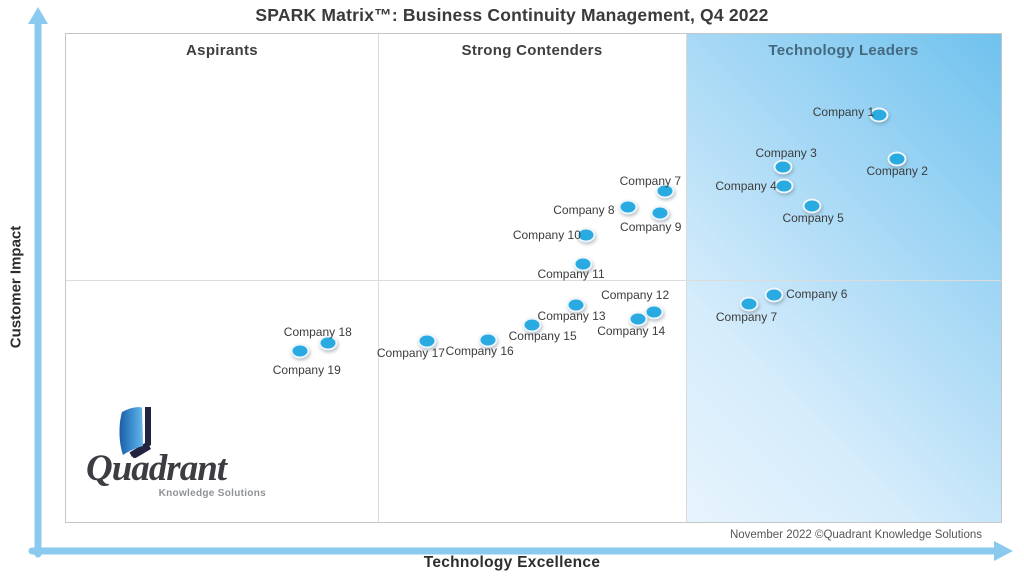 The width and height of the screenshot is (1024, 576). Describe the element at coordinates (532, 50) in the screenshot. I see `quadrant-label-strong-contenders: Strong Contenders` at that location.